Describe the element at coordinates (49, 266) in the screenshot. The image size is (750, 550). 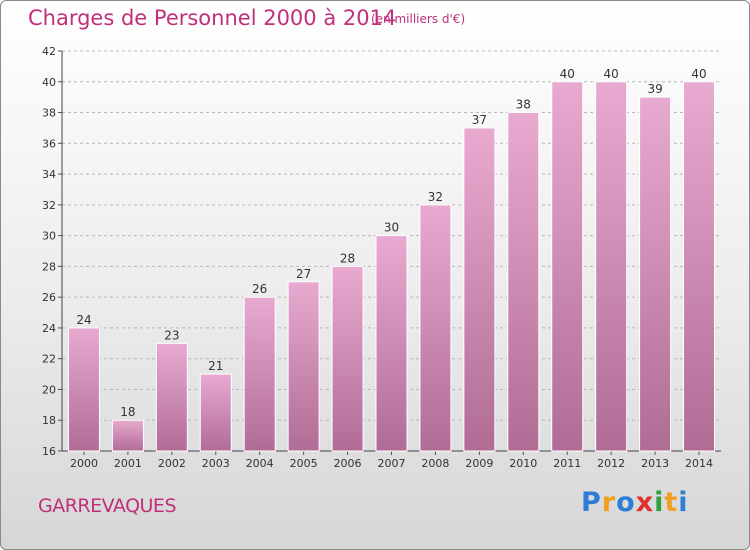
I see `y-tick-label: 28` at that location.